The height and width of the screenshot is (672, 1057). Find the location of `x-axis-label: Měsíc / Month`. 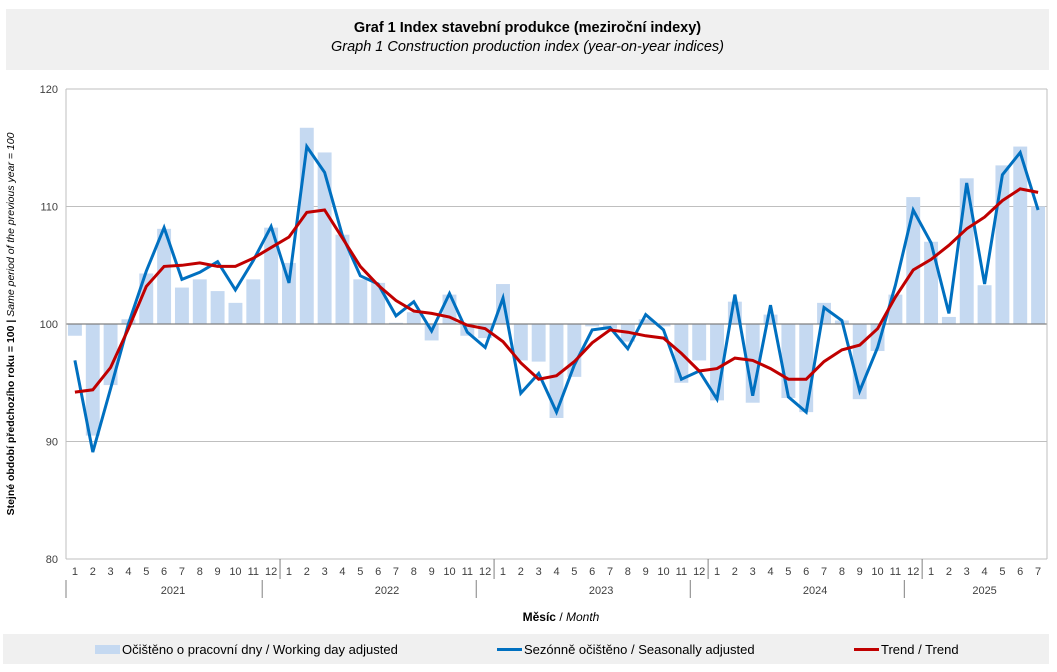

x-axis-label: Měsíc / Month is located at coordinates (561, 617).